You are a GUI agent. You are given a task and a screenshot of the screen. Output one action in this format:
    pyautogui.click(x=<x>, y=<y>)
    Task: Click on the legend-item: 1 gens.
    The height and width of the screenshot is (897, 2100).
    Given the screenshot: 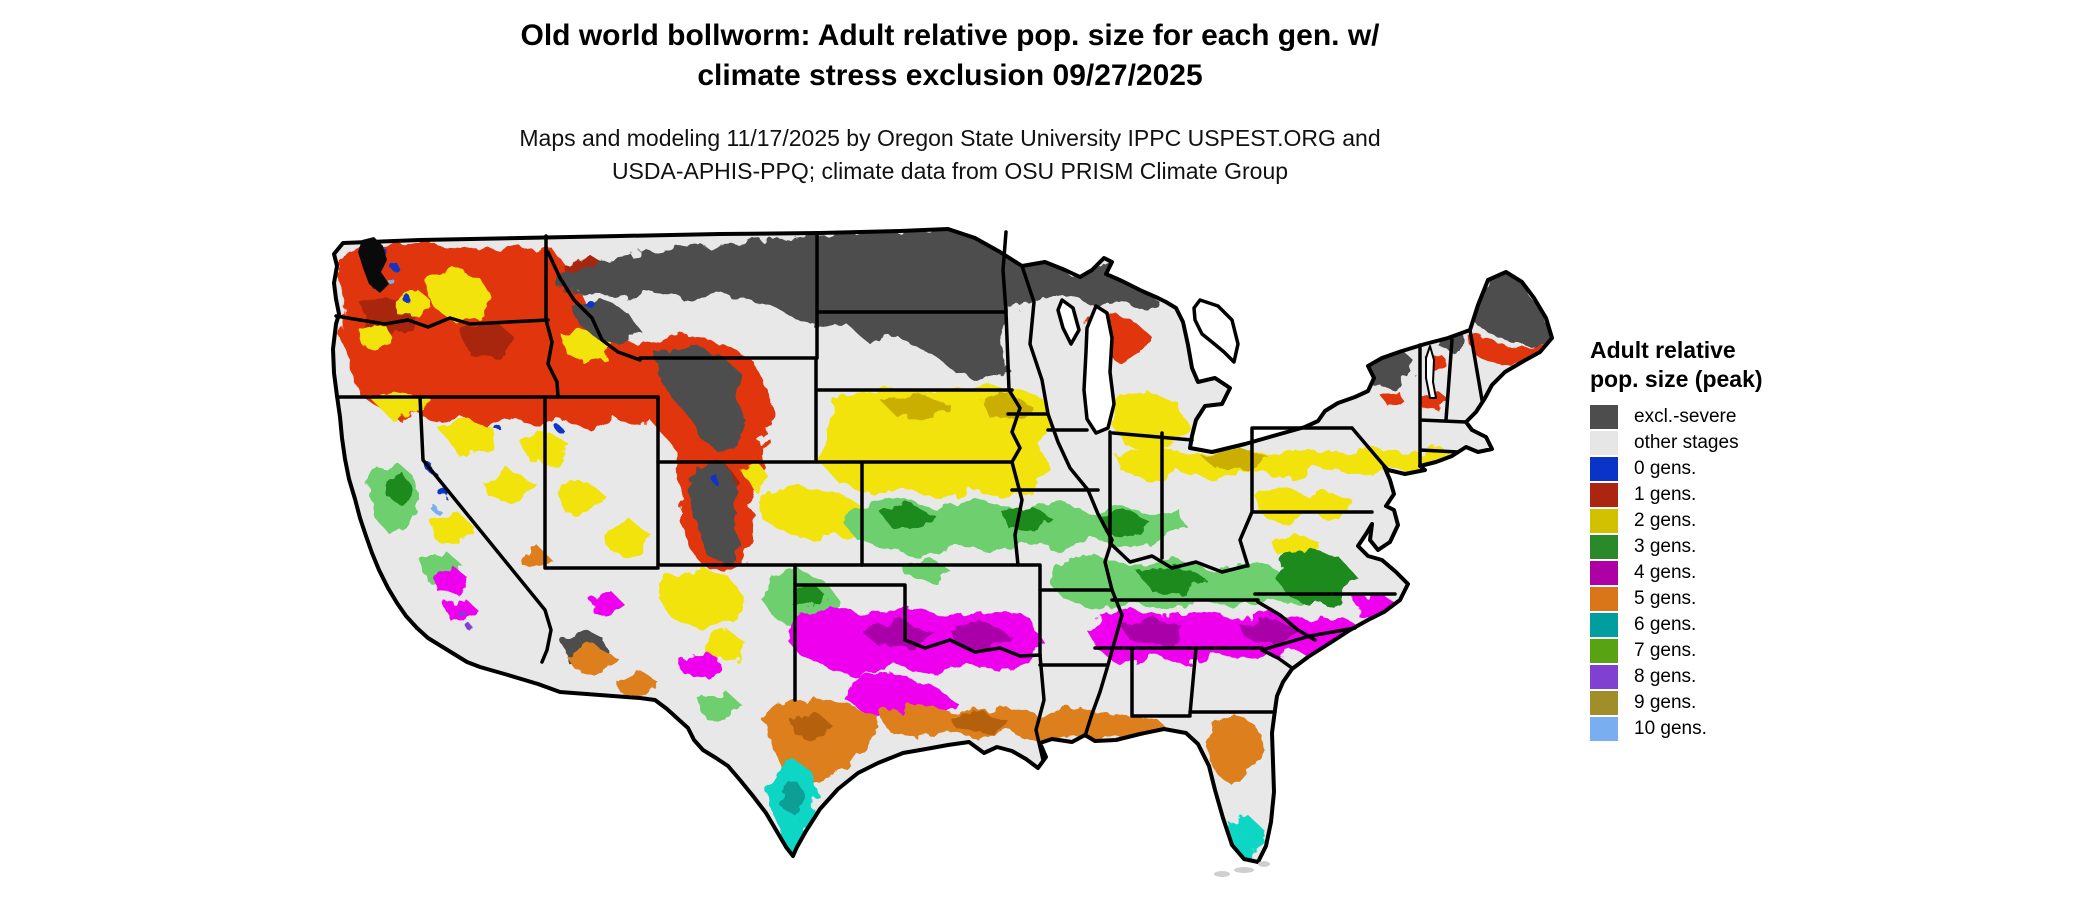 What is the action you would take?
    pyautogui.click(x=1700, y=495)
    